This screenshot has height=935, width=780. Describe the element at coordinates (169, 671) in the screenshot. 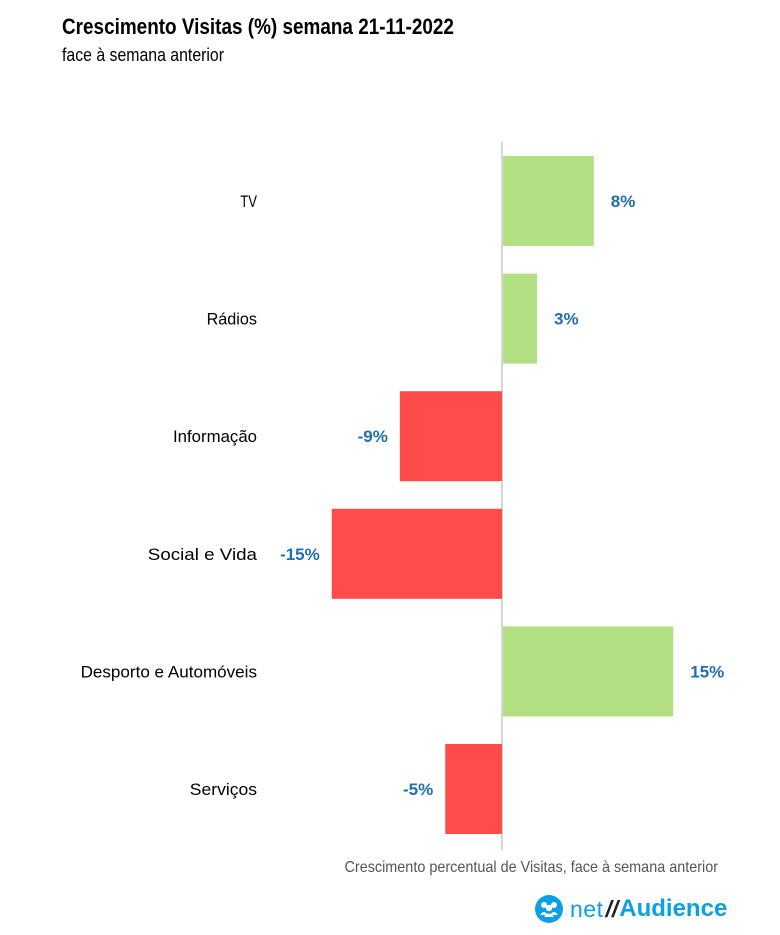

I see `category-label: Desporto e Automóveis` at that location.